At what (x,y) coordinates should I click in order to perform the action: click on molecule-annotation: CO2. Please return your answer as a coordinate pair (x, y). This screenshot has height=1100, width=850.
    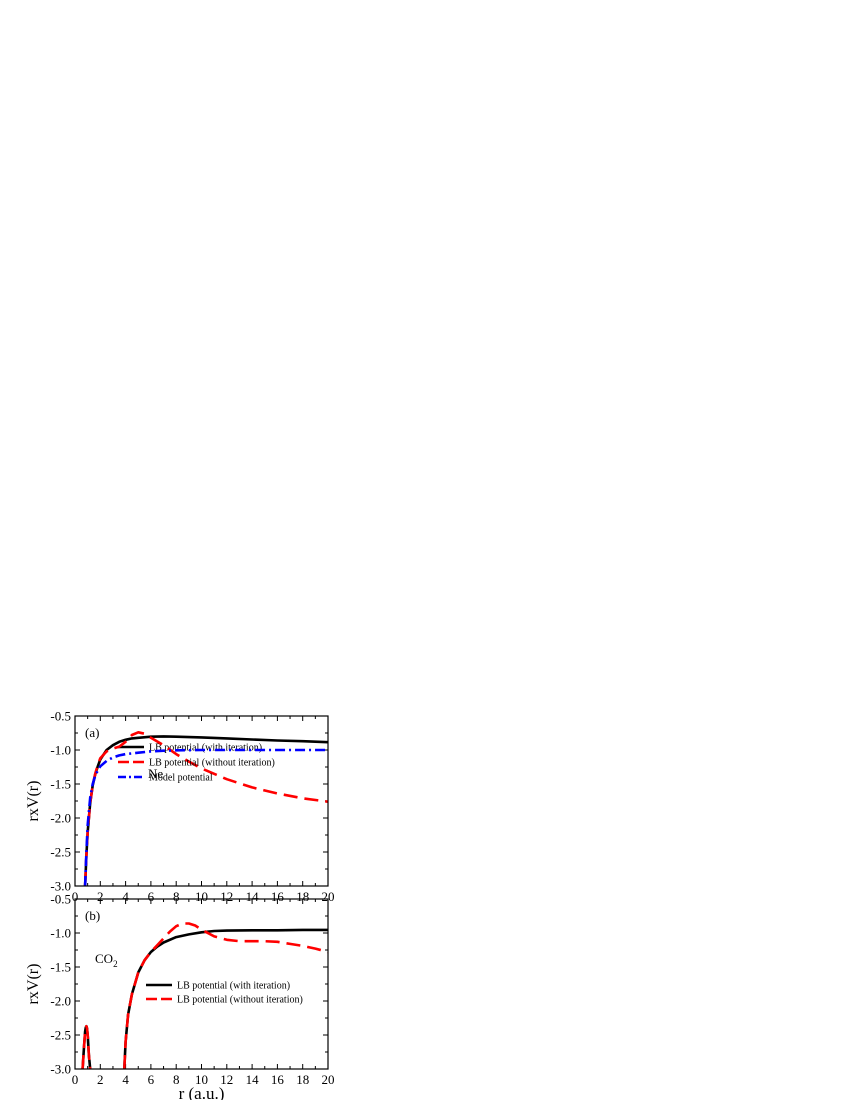
    Looking at the image, I should click on (106, 960).